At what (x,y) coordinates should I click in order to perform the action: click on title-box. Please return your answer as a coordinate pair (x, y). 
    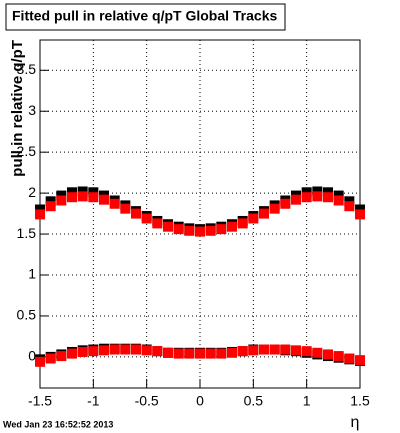
    Looking at the image, I should click on (145, 17).